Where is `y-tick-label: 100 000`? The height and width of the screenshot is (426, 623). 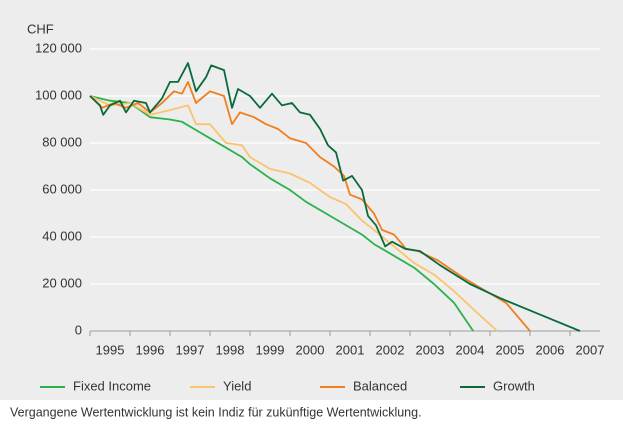 y-tick-label: 100 000 is located at coordinates (58, 94).